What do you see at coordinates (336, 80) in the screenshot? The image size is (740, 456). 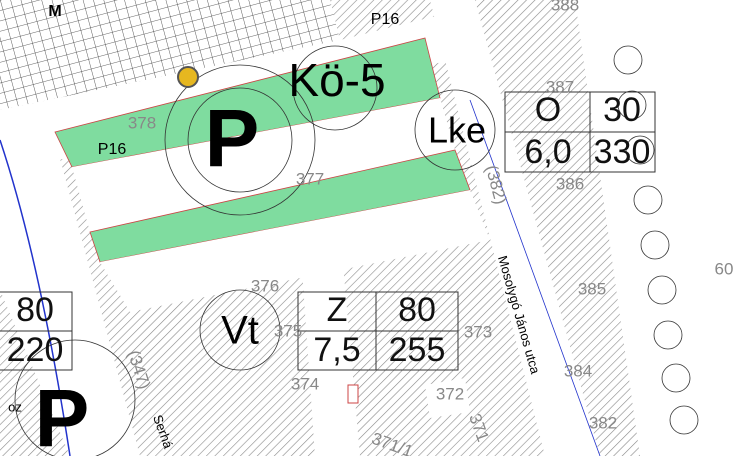 I see `zone-code: Kö-5` at bounding box center [336, 80].